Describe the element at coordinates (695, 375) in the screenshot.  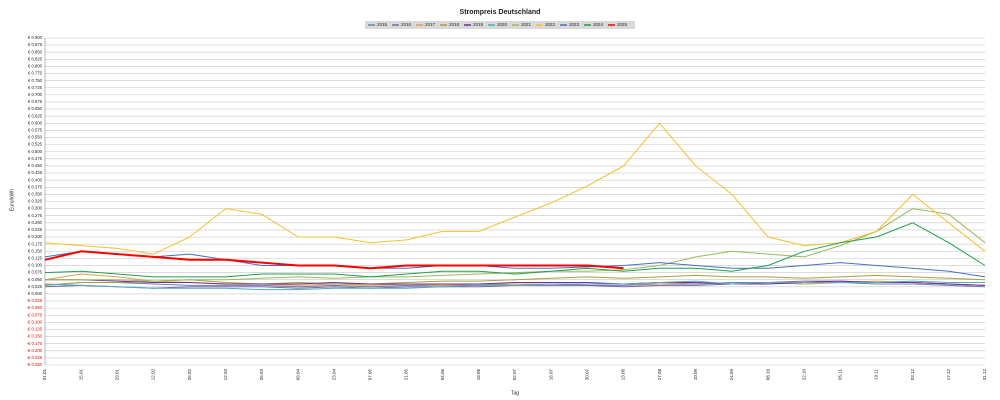
I see `x-tick-label: 10.09` at that location.